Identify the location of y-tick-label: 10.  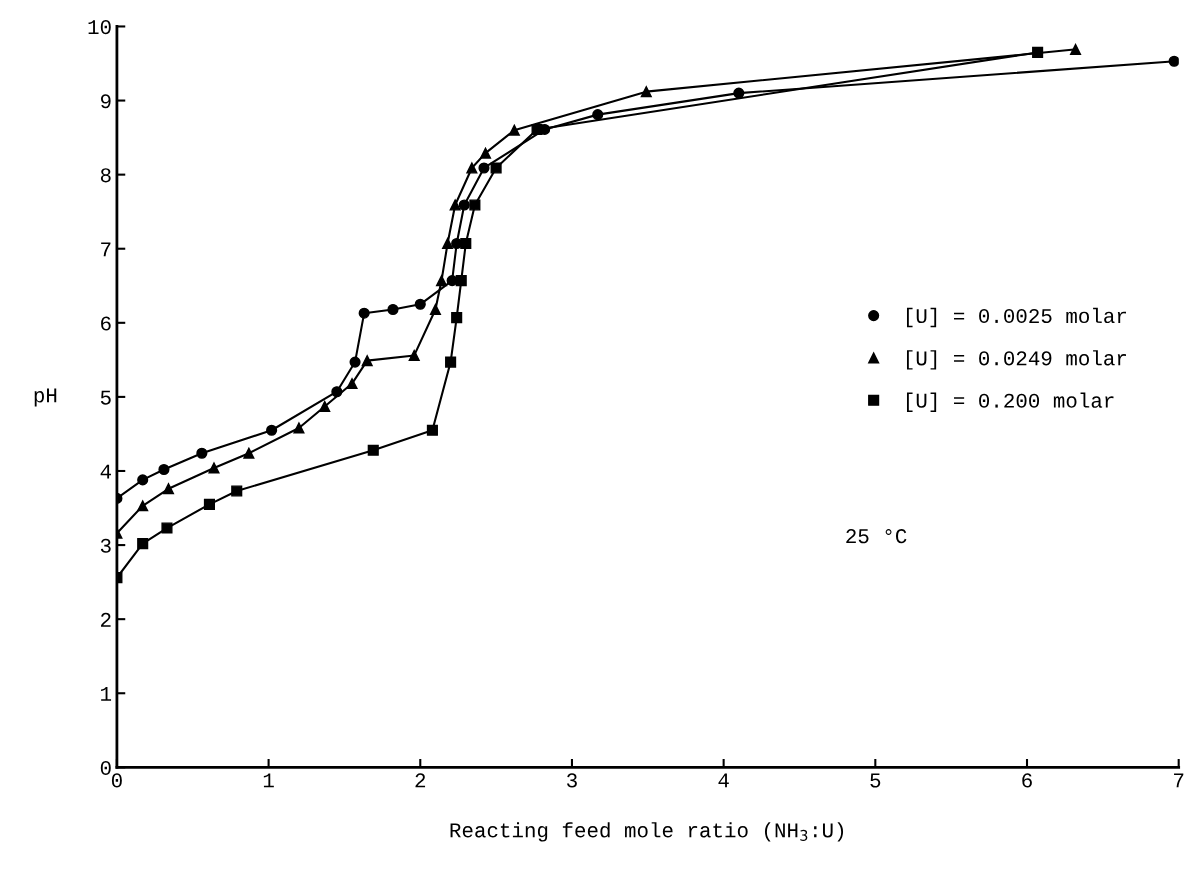
(99, 27).